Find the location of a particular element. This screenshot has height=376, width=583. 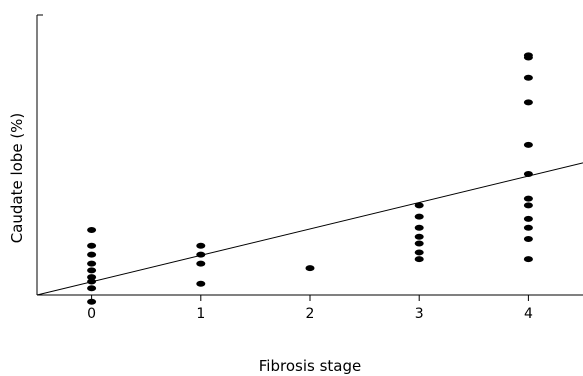

x-tick-label: 4 is located at coordinates (528, 314).